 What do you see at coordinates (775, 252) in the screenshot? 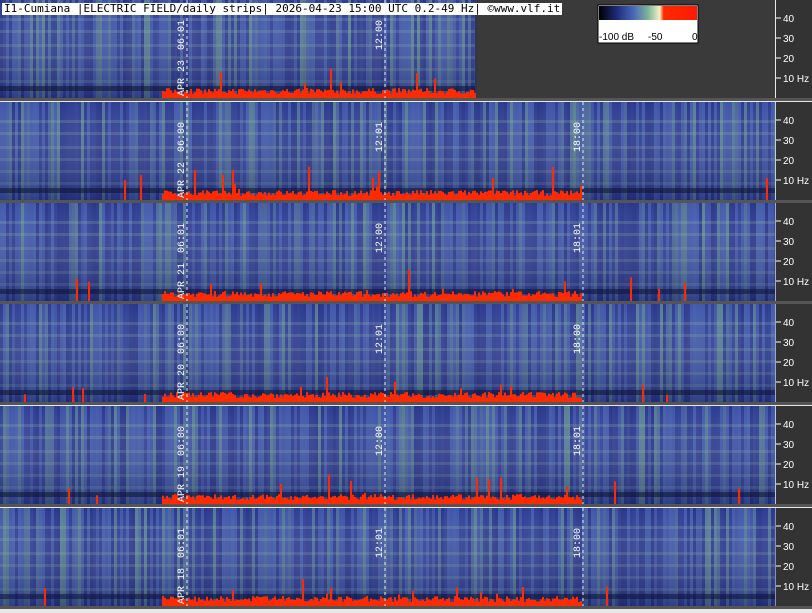
I see `texture-column` at bounding box center [775, 252].